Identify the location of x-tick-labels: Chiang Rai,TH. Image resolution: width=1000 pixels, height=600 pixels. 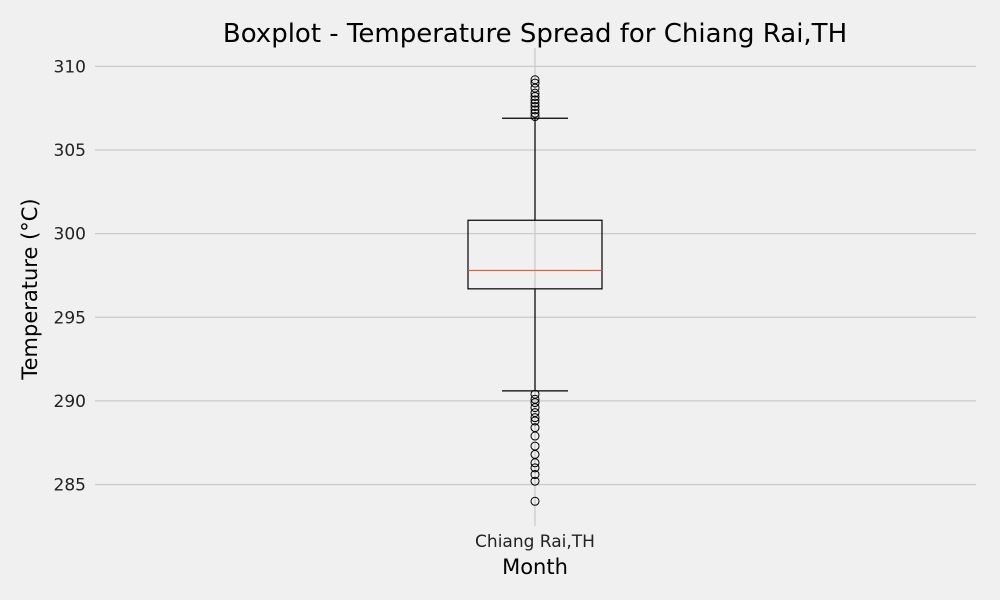
(535, 542).